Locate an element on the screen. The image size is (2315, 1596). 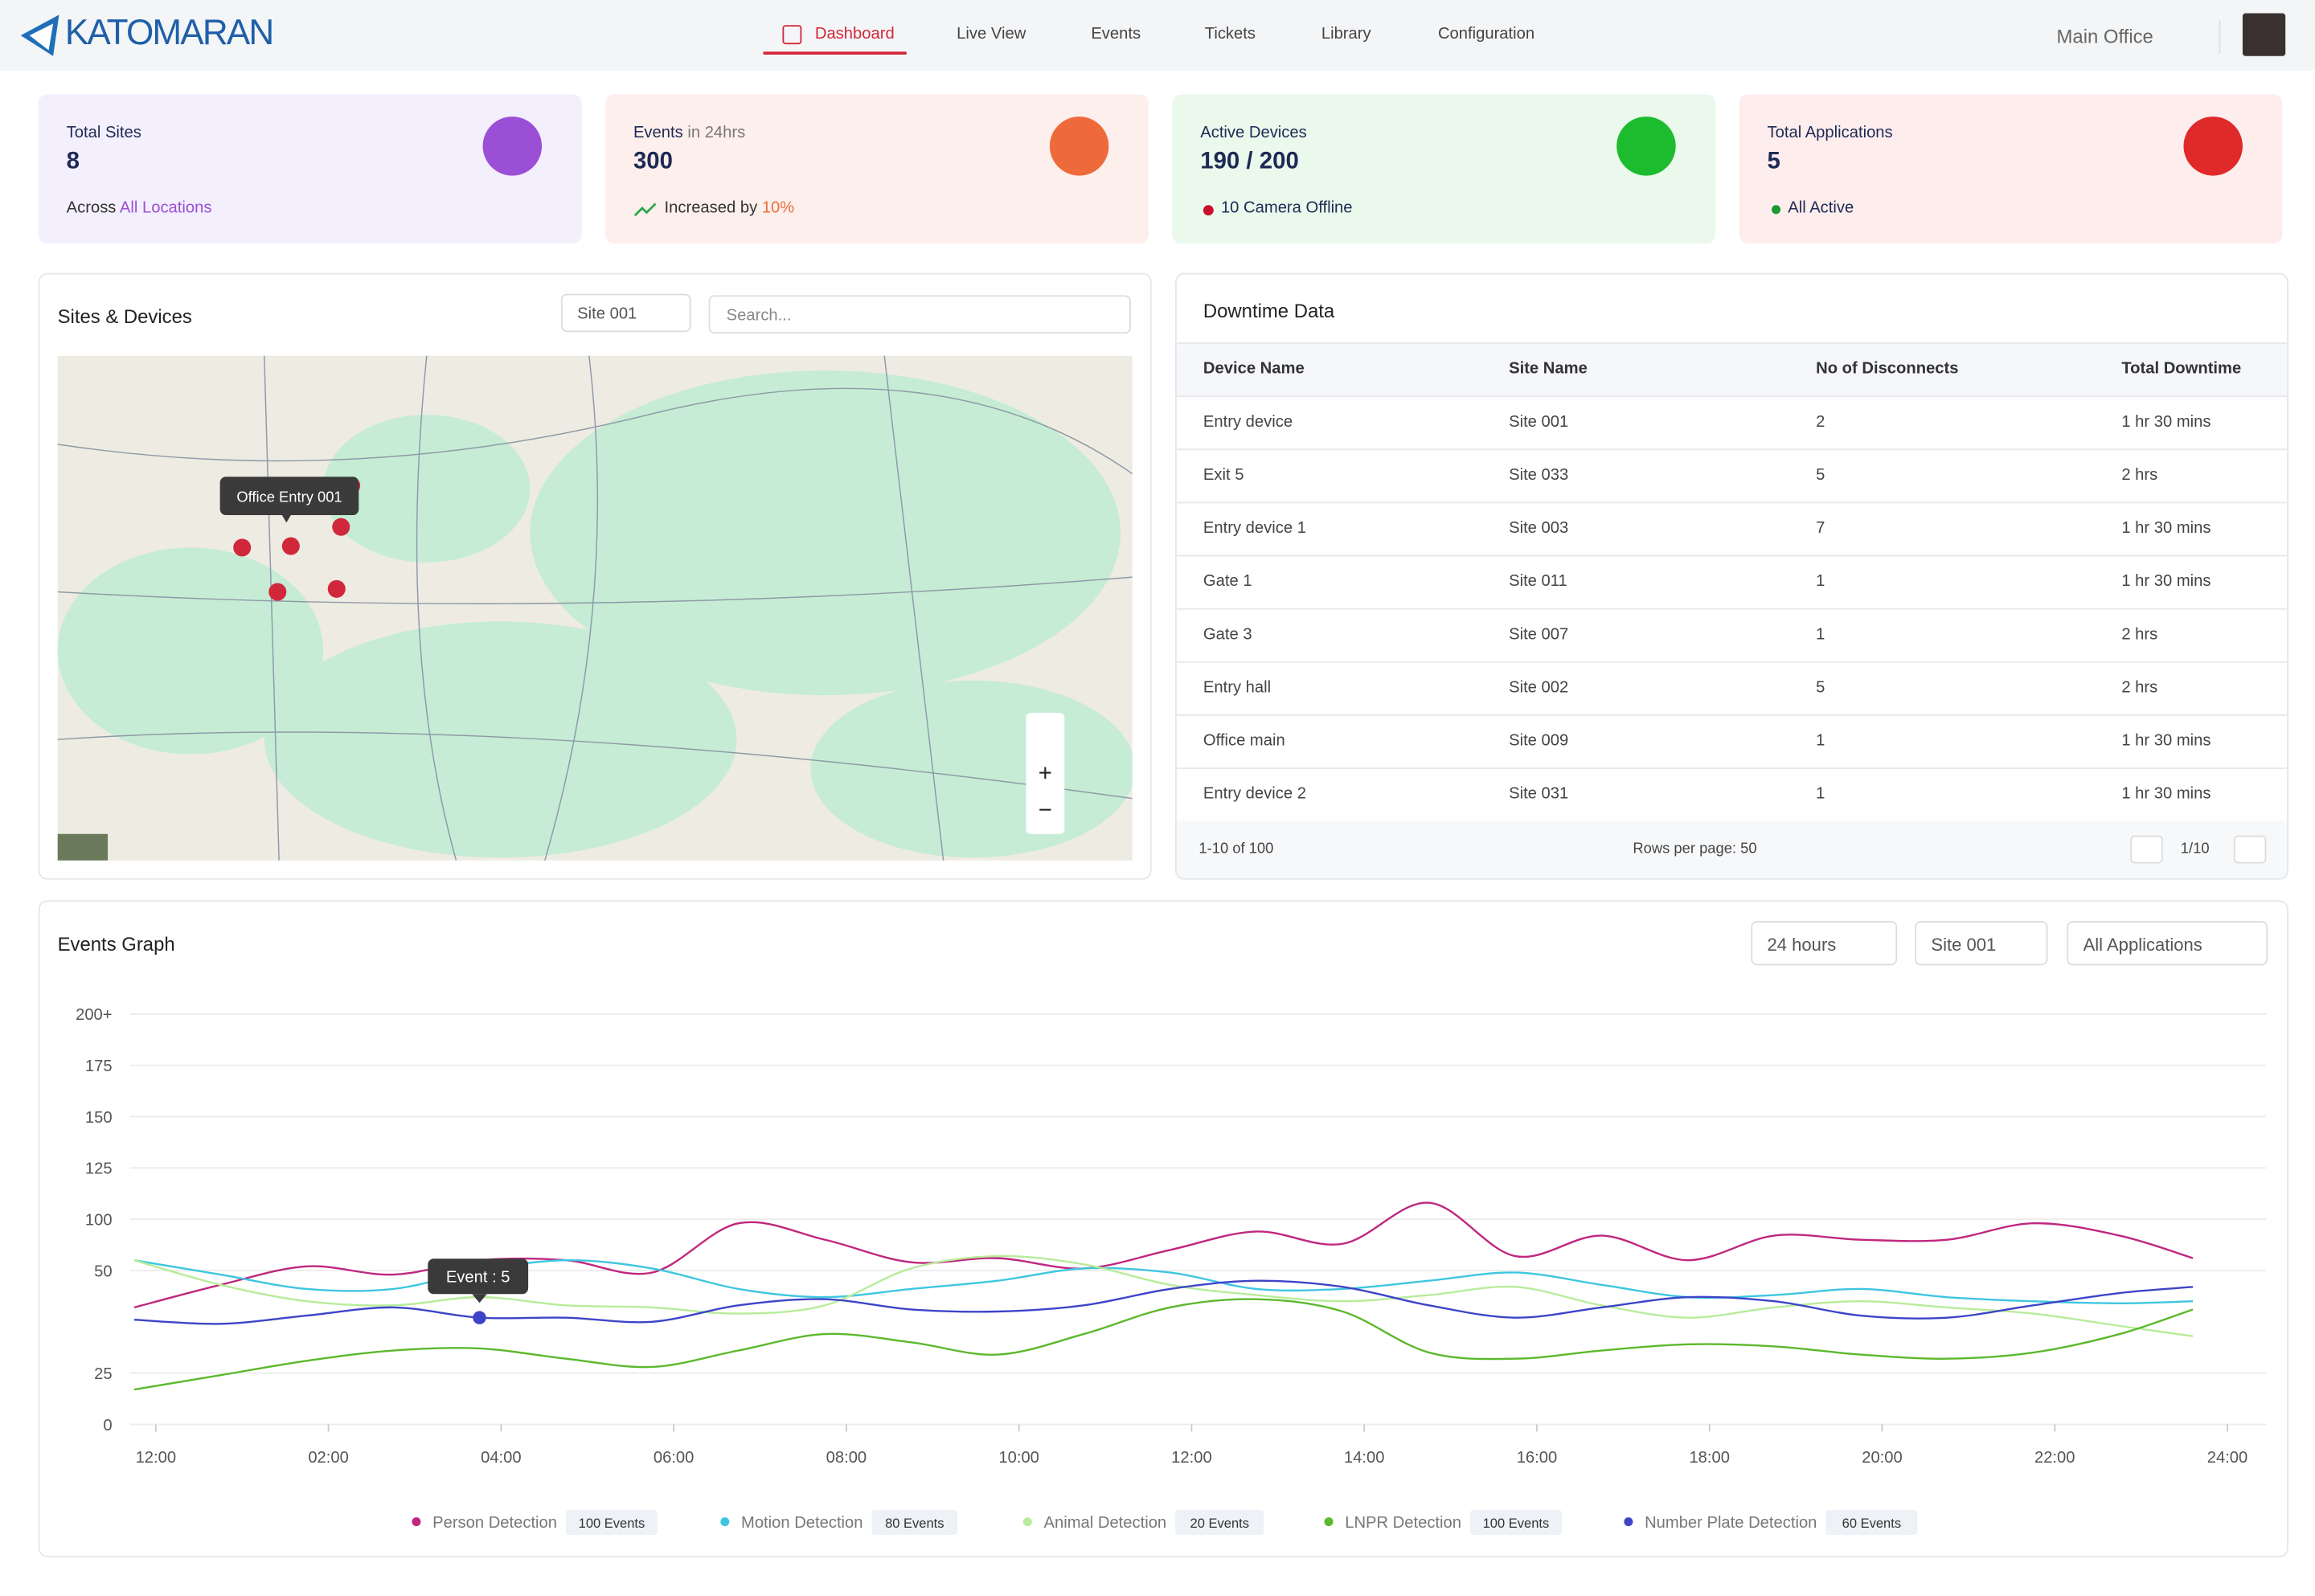
x-tick-label: 24:00 is located at coordinates (2227, 1458).